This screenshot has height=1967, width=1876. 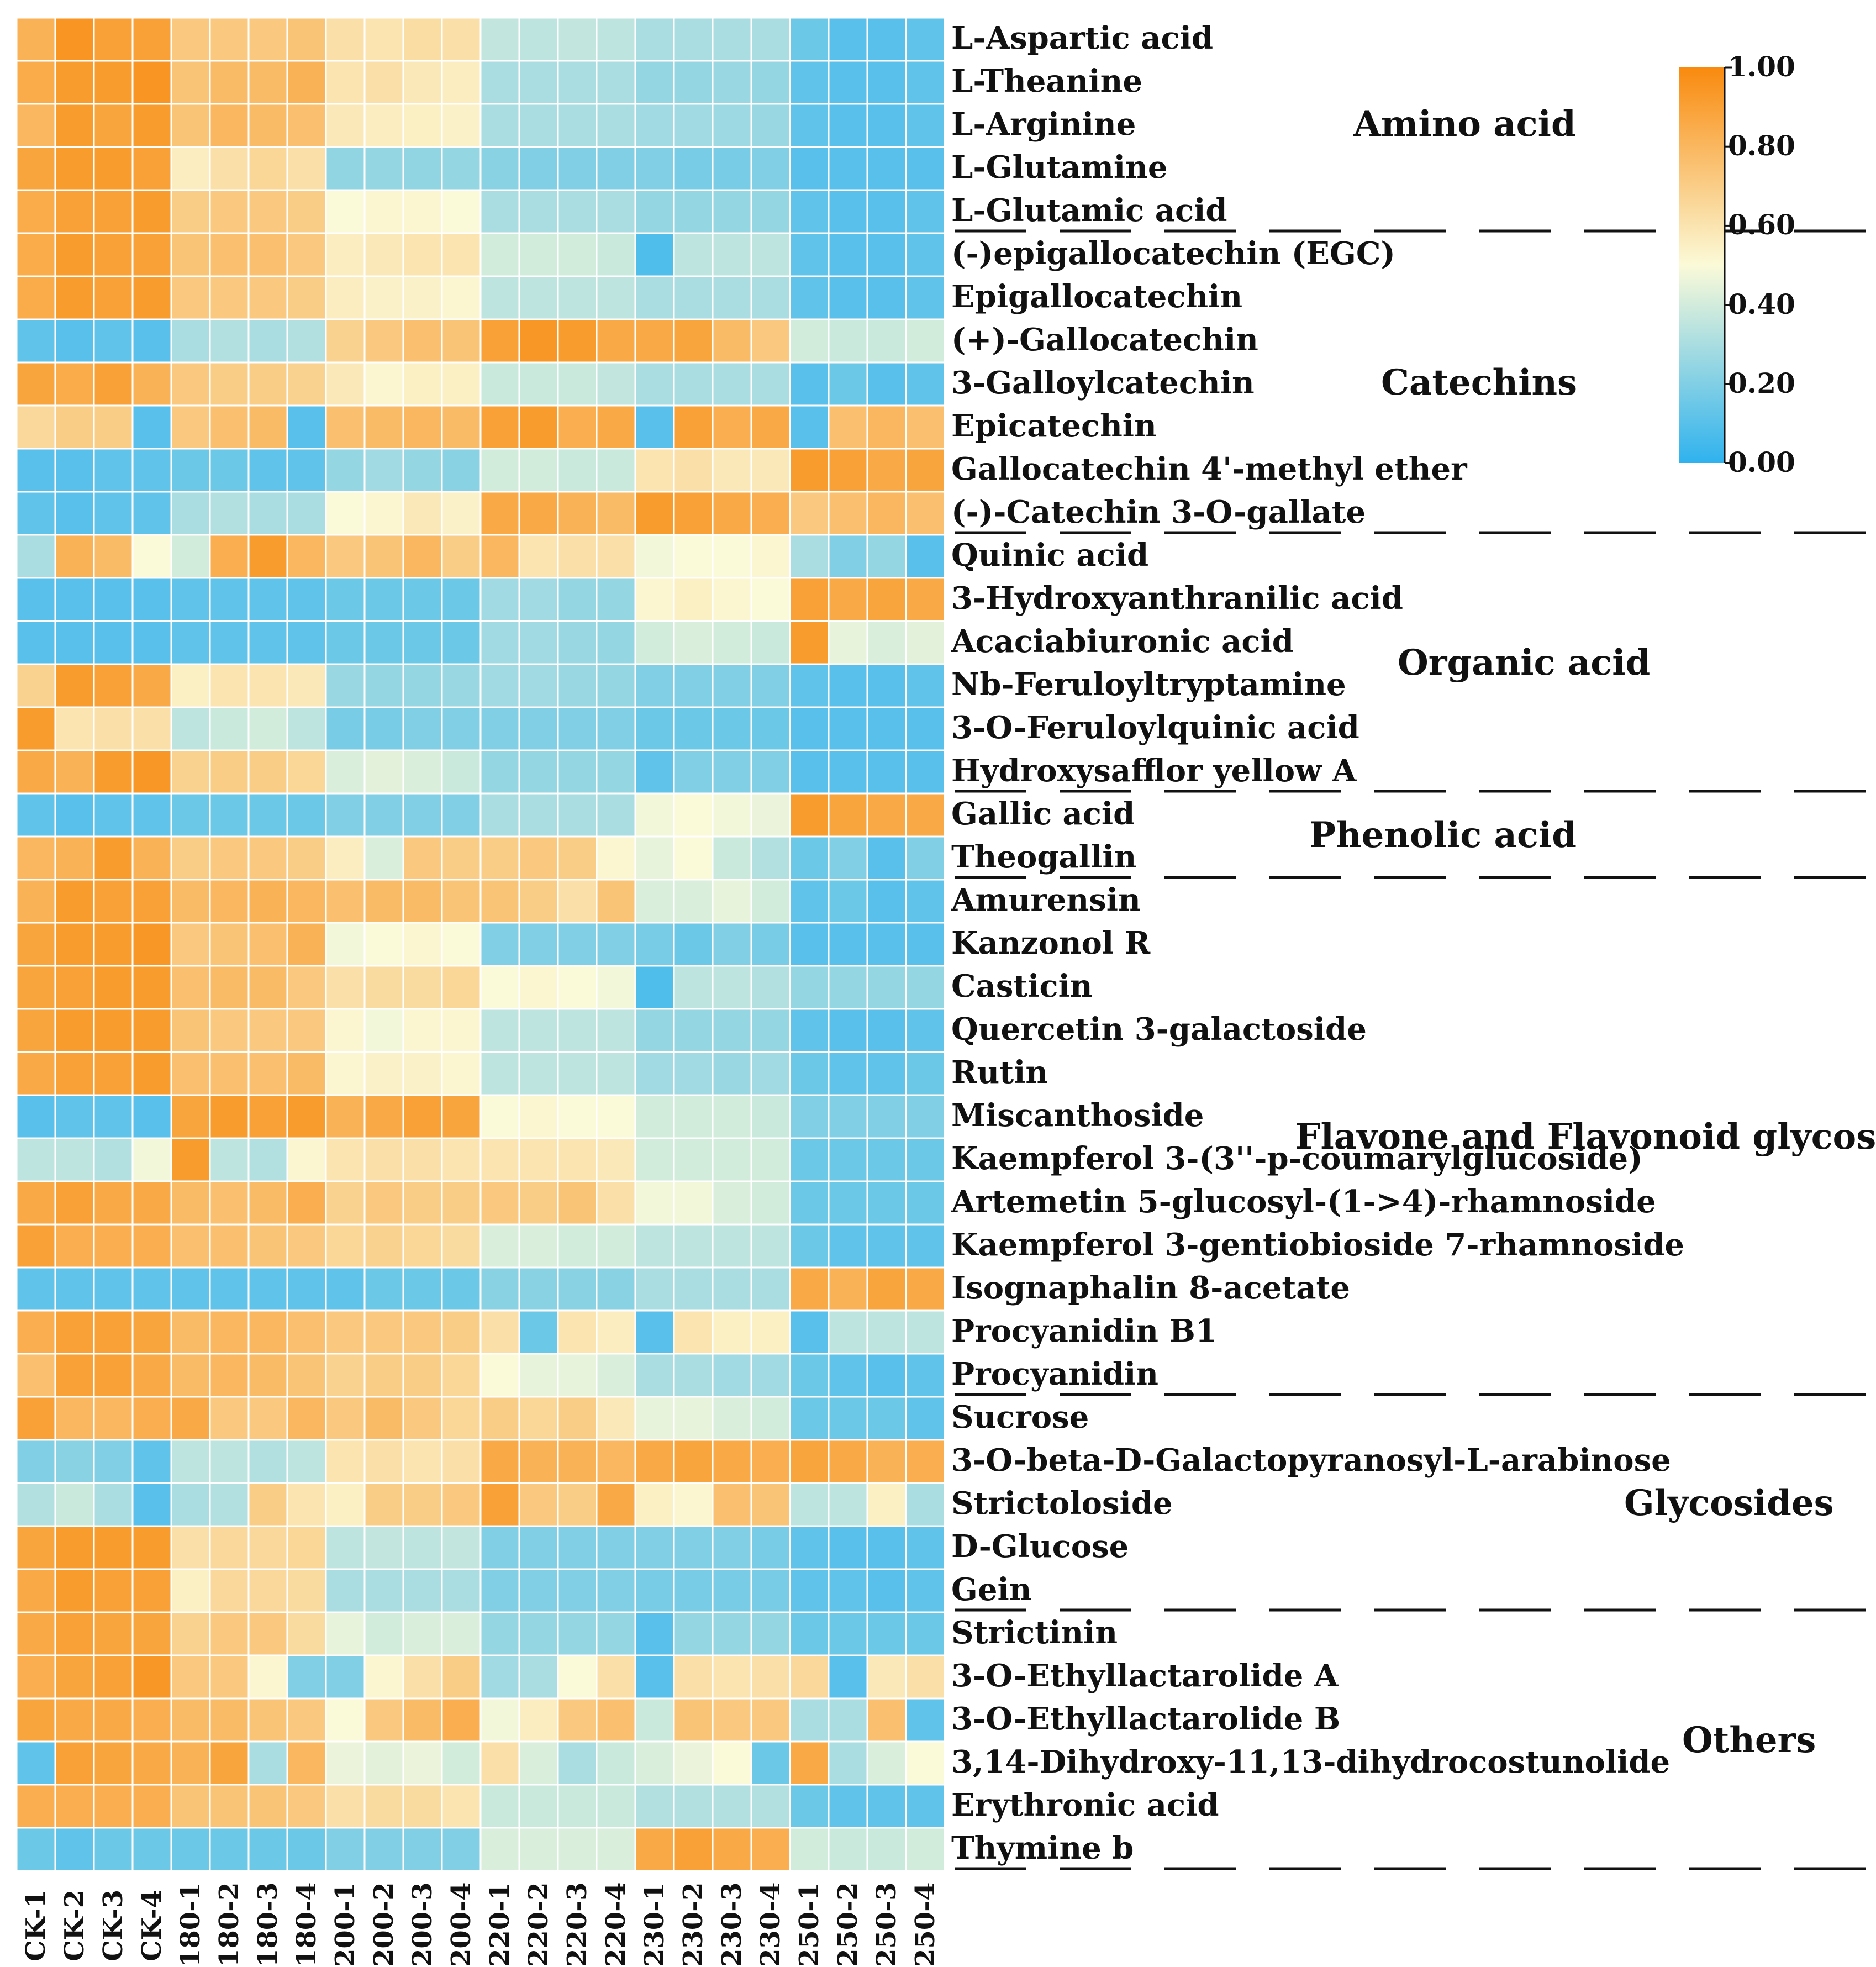 What do you see at coordinates (345, 1924) in the screenshot?
I see `column-label: 200-1` at bounding box center [345, 1924].